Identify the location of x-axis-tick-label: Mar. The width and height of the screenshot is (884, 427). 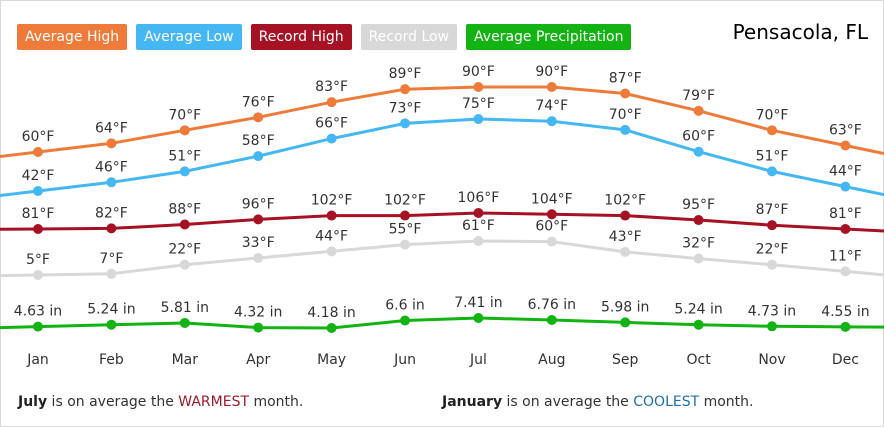
(185, 360).